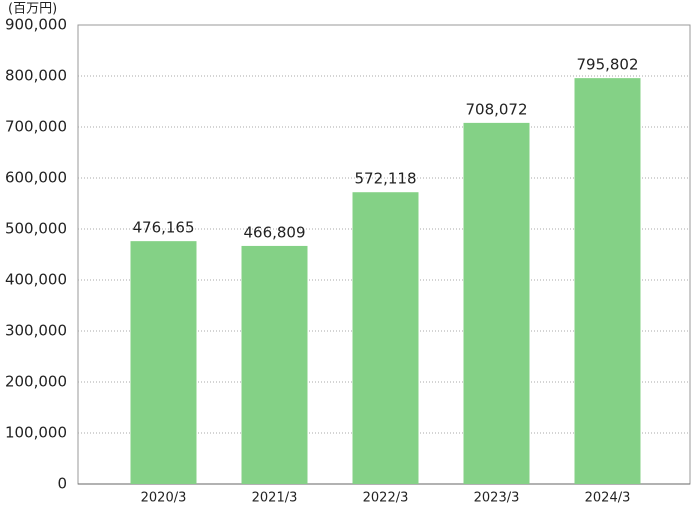 Image resolution: width=693 pixels, height=505 pixels. I want to click on x-tick-label: 2022/3, so click(386, 498).